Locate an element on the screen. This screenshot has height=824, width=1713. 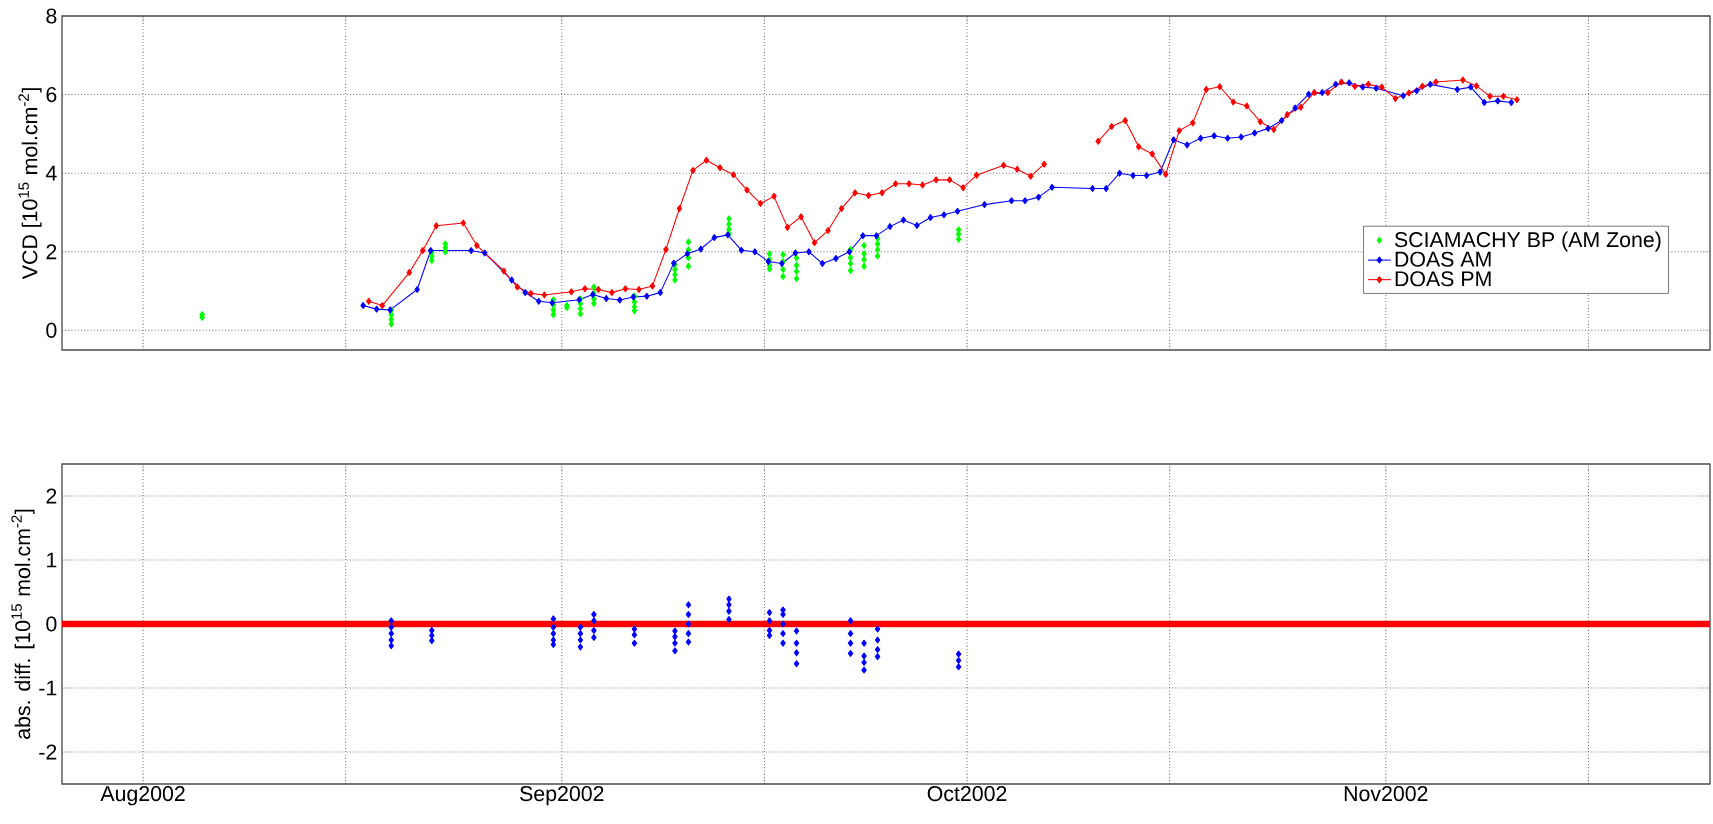
y-axis-title: abs. diff. [10$^{15}$ mol.cm$^{-2}$] is located at coordinates (23, 624).